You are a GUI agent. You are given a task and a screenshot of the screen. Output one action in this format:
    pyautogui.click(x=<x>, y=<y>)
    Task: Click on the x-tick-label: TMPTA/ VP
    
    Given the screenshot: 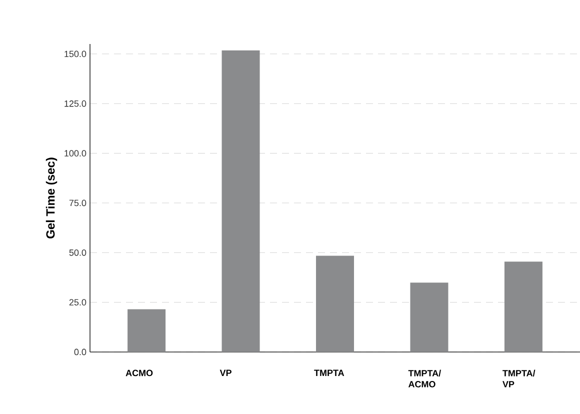 What is the action you would take?
    pyautogui.click(x=519, y=379)
    